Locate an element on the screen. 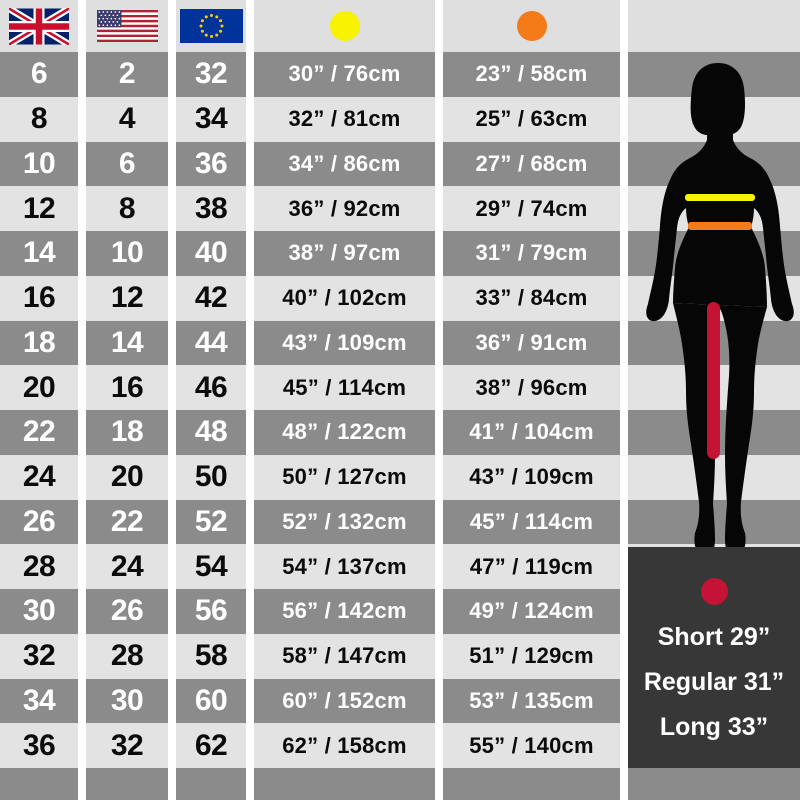 The image size is (800, 800). uk-size-cell: 30 is located at coordinates (39, 611).